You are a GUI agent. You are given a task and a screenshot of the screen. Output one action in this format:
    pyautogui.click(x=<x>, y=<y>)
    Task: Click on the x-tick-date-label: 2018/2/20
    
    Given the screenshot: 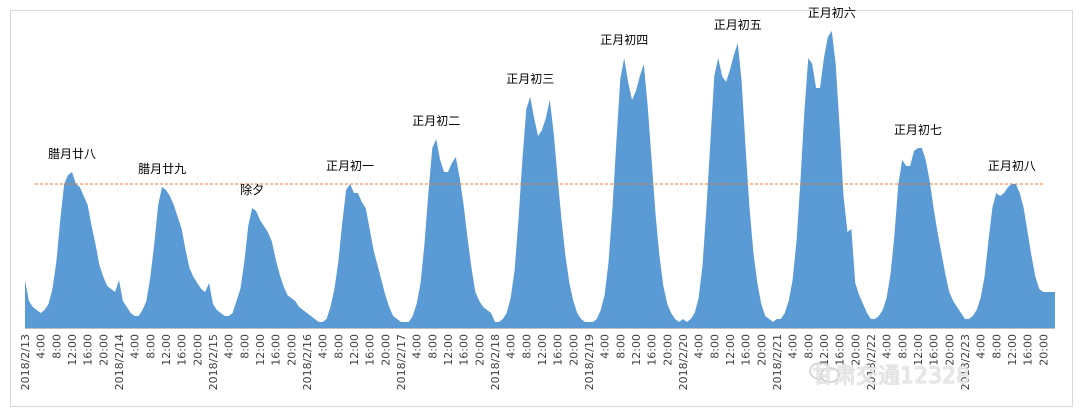 What is the action you would take?
    pyautogui.click(x=683, y=362)
    